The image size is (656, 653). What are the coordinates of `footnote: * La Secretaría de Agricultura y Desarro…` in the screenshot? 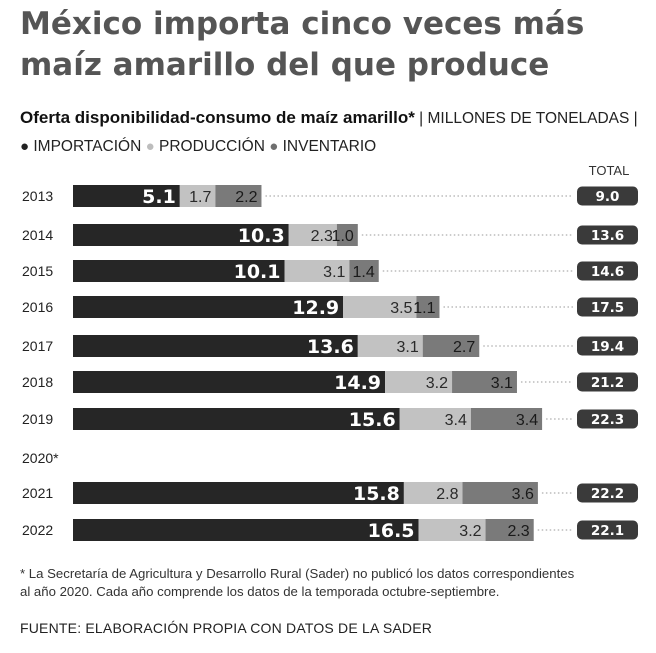 It's located at (332, 583).